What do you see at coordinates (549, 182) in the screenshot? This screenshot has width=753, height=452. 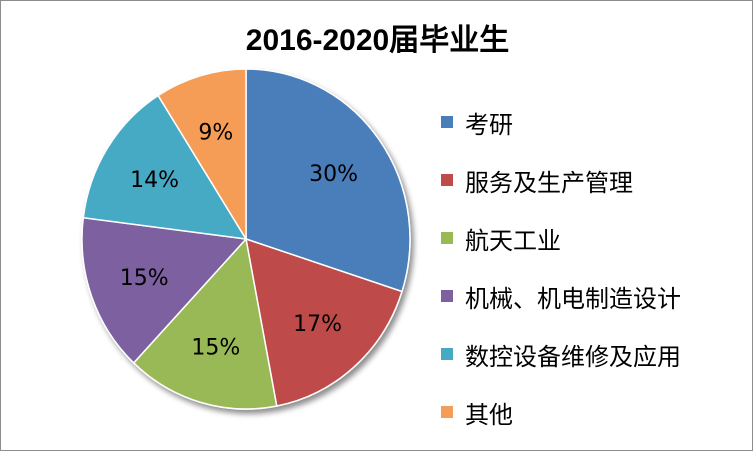 I see `legend-label: 服务及生产管理` at bounding box center [549, 182].